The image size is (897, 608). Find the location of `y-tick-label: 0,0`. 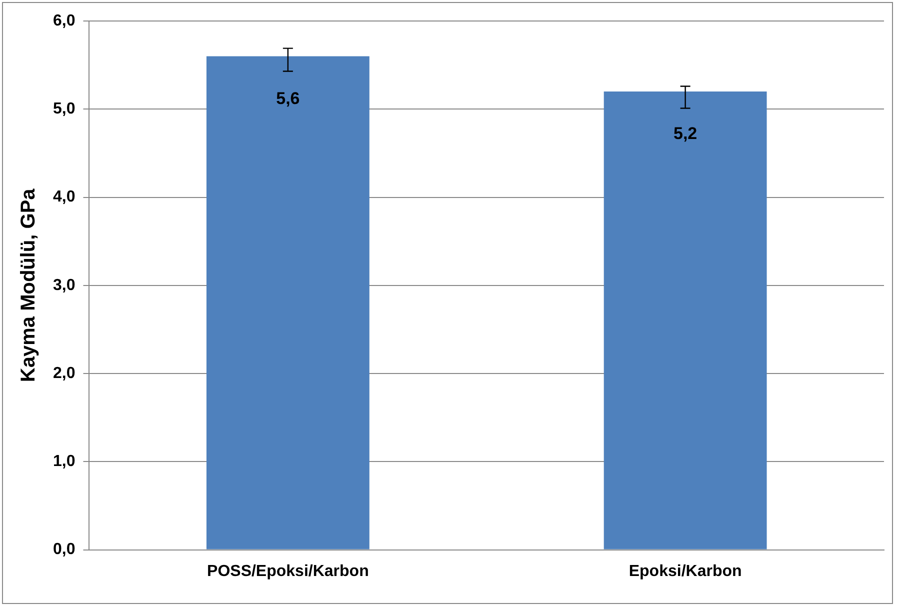

y-tick-label: 0,0 is located at coordinates (64, 549).